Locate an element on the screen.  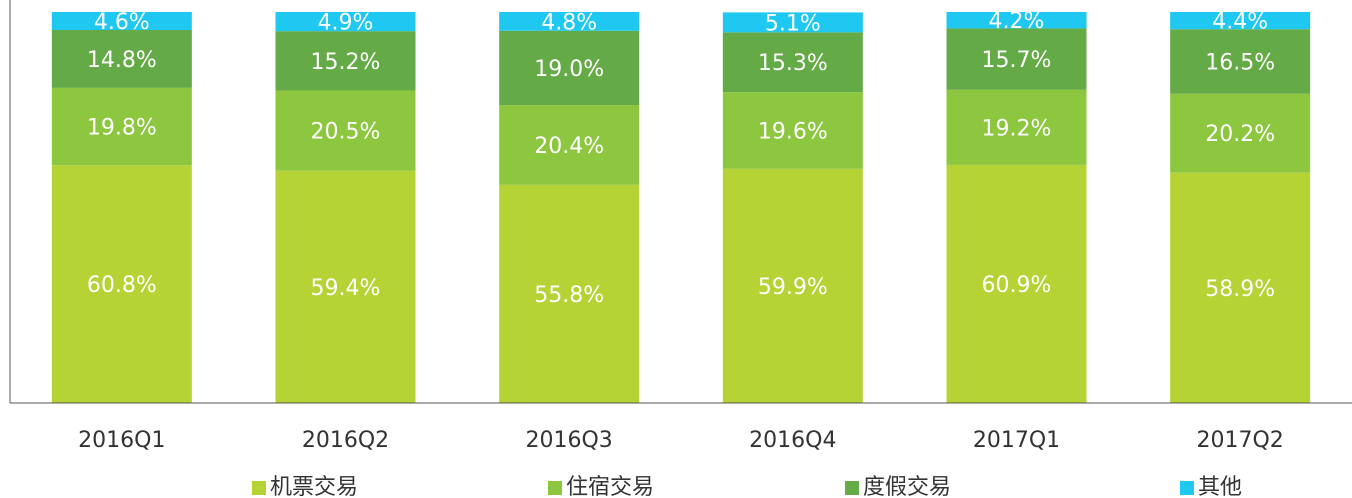
x-tick-label: 2016Q3 is located at coordinates (569, 440).